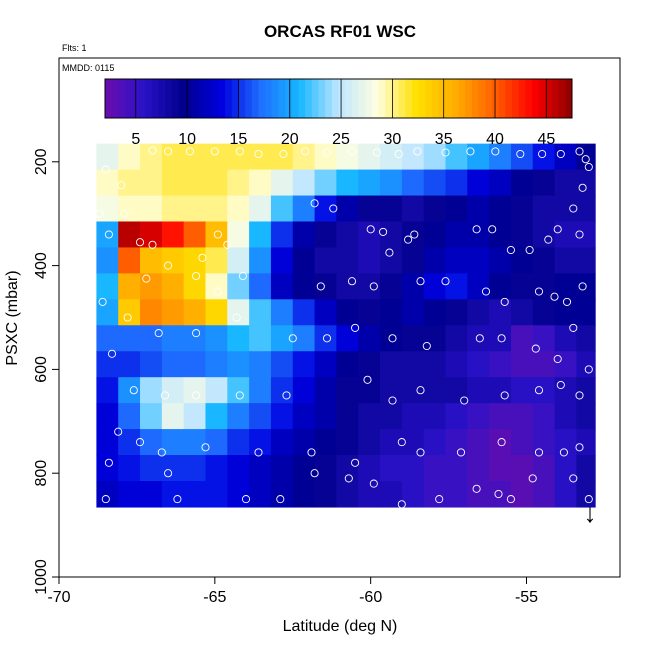 This screenshot has width=650, height=650. I want to click on y-tick-label: 400, so click(41, 265).